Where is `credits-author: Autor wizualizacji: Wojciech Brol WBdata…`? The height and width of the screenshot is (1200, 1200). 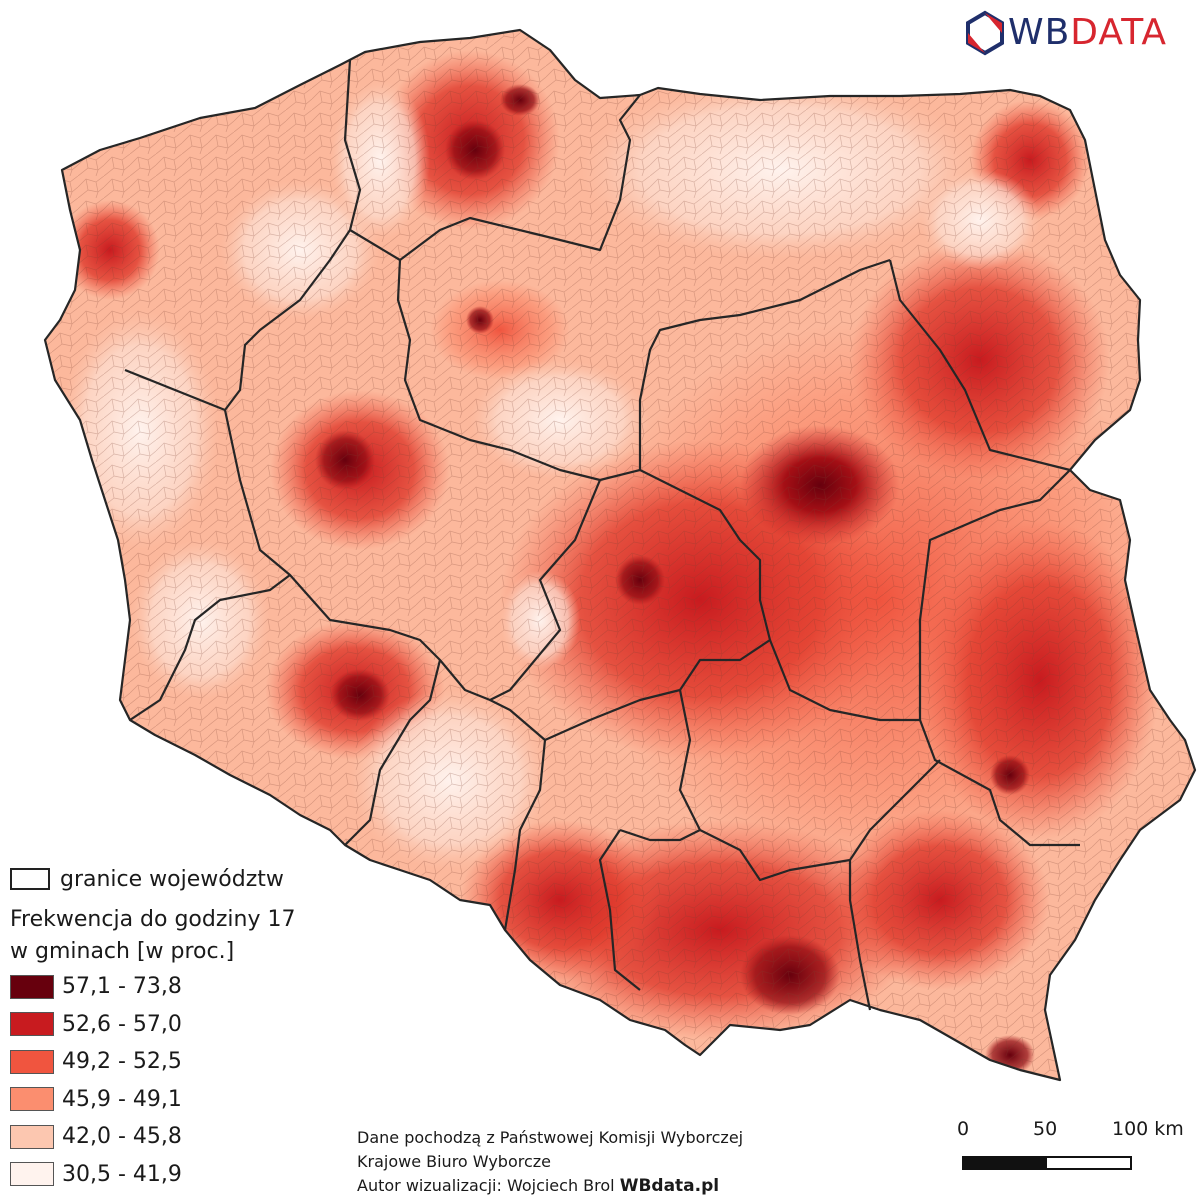
credits-author: Autor wizualizacji: Wojciech Brol WBdata… is located at coordinates (550, 1186).